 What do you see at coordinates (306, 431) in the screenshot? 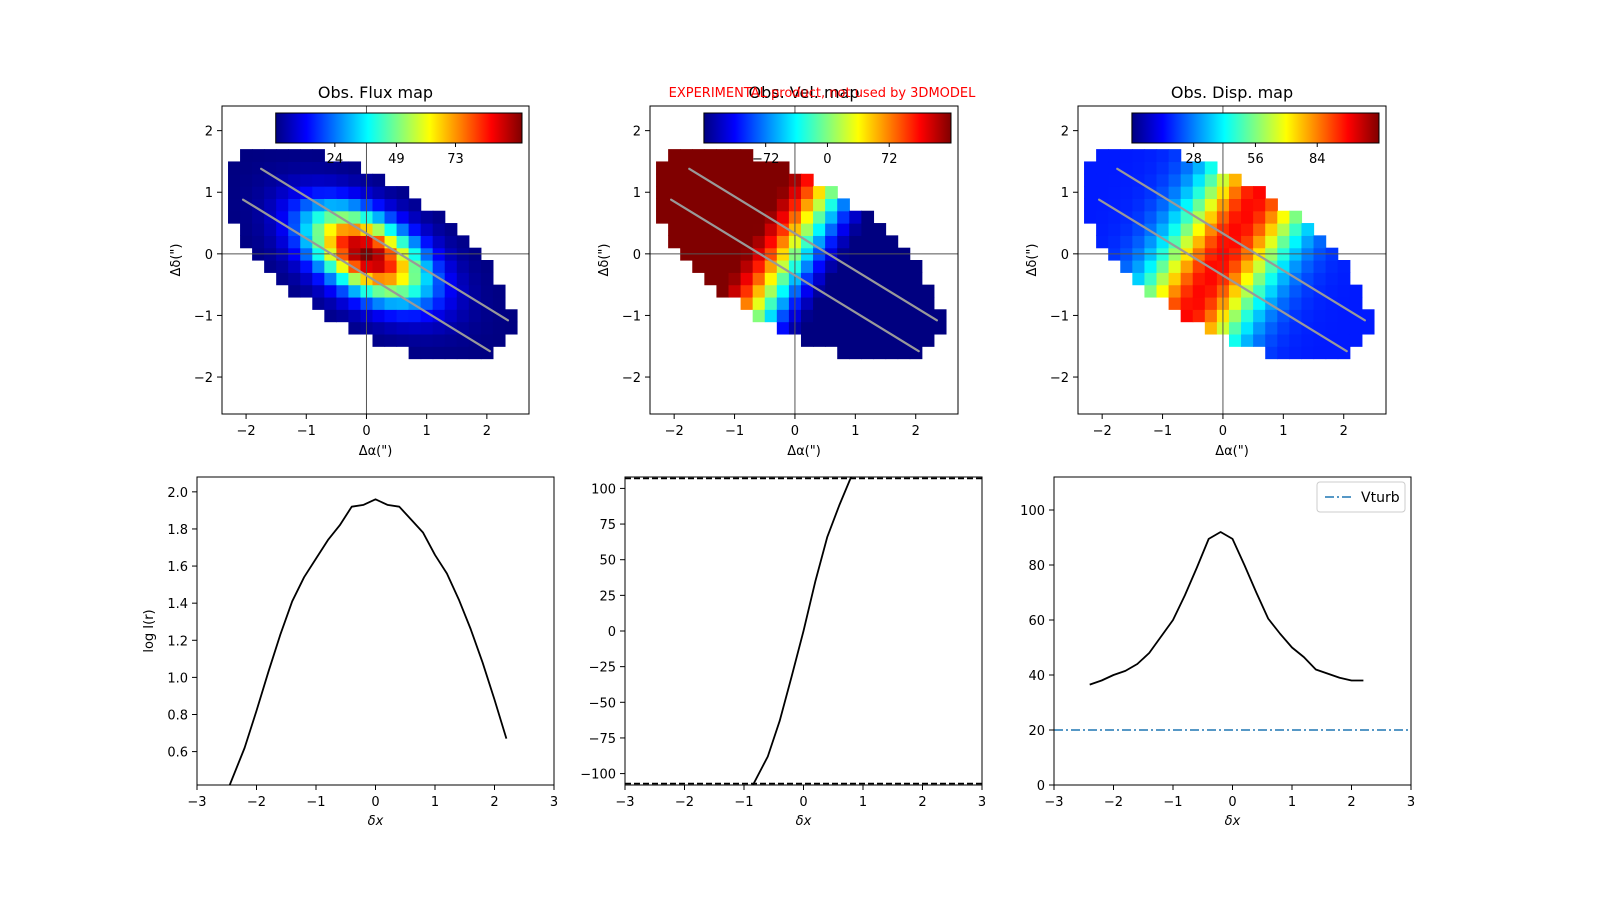
I see `x-tick-label: −1` at bounding box center [306, 431].